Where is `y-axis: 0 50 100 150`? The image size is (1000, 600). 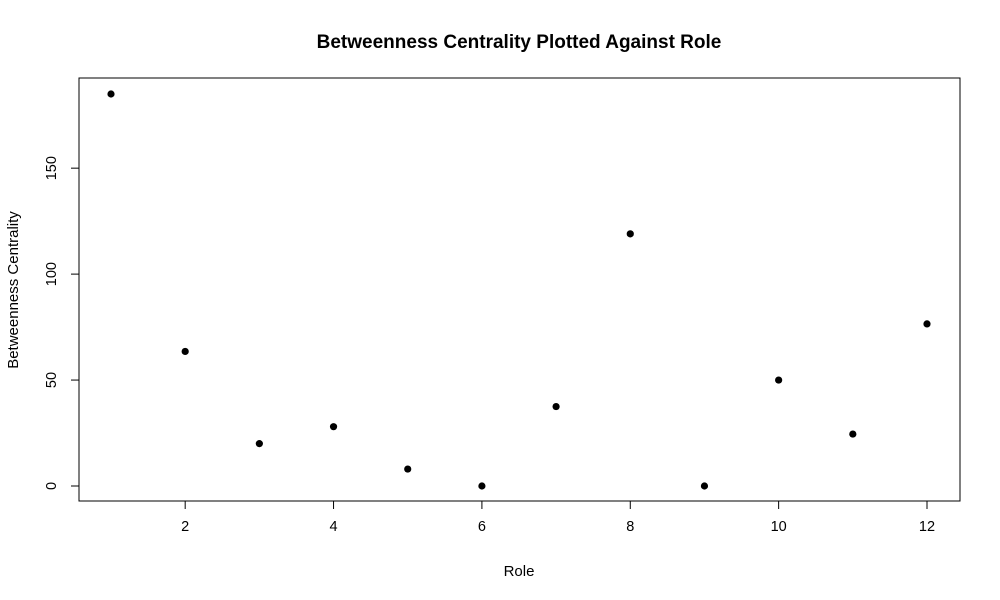 y-axis: 0 50 100 150 is located at coordinates (62, 323).